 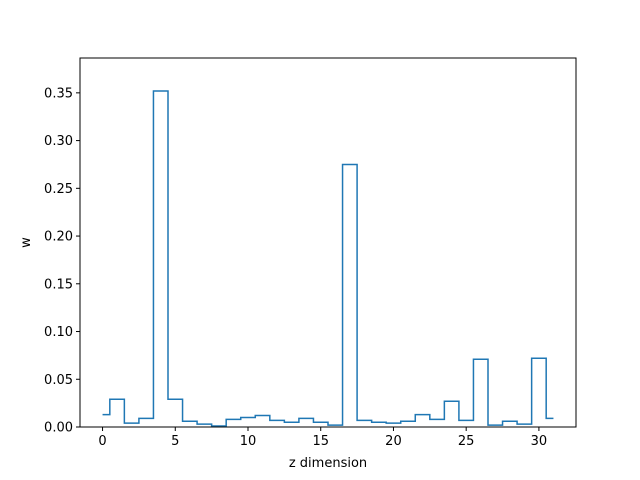 What do you see at coordinates (26, 242) in the screenshot?
I see `y-axis-label: w` at bounding box center [26, 242].